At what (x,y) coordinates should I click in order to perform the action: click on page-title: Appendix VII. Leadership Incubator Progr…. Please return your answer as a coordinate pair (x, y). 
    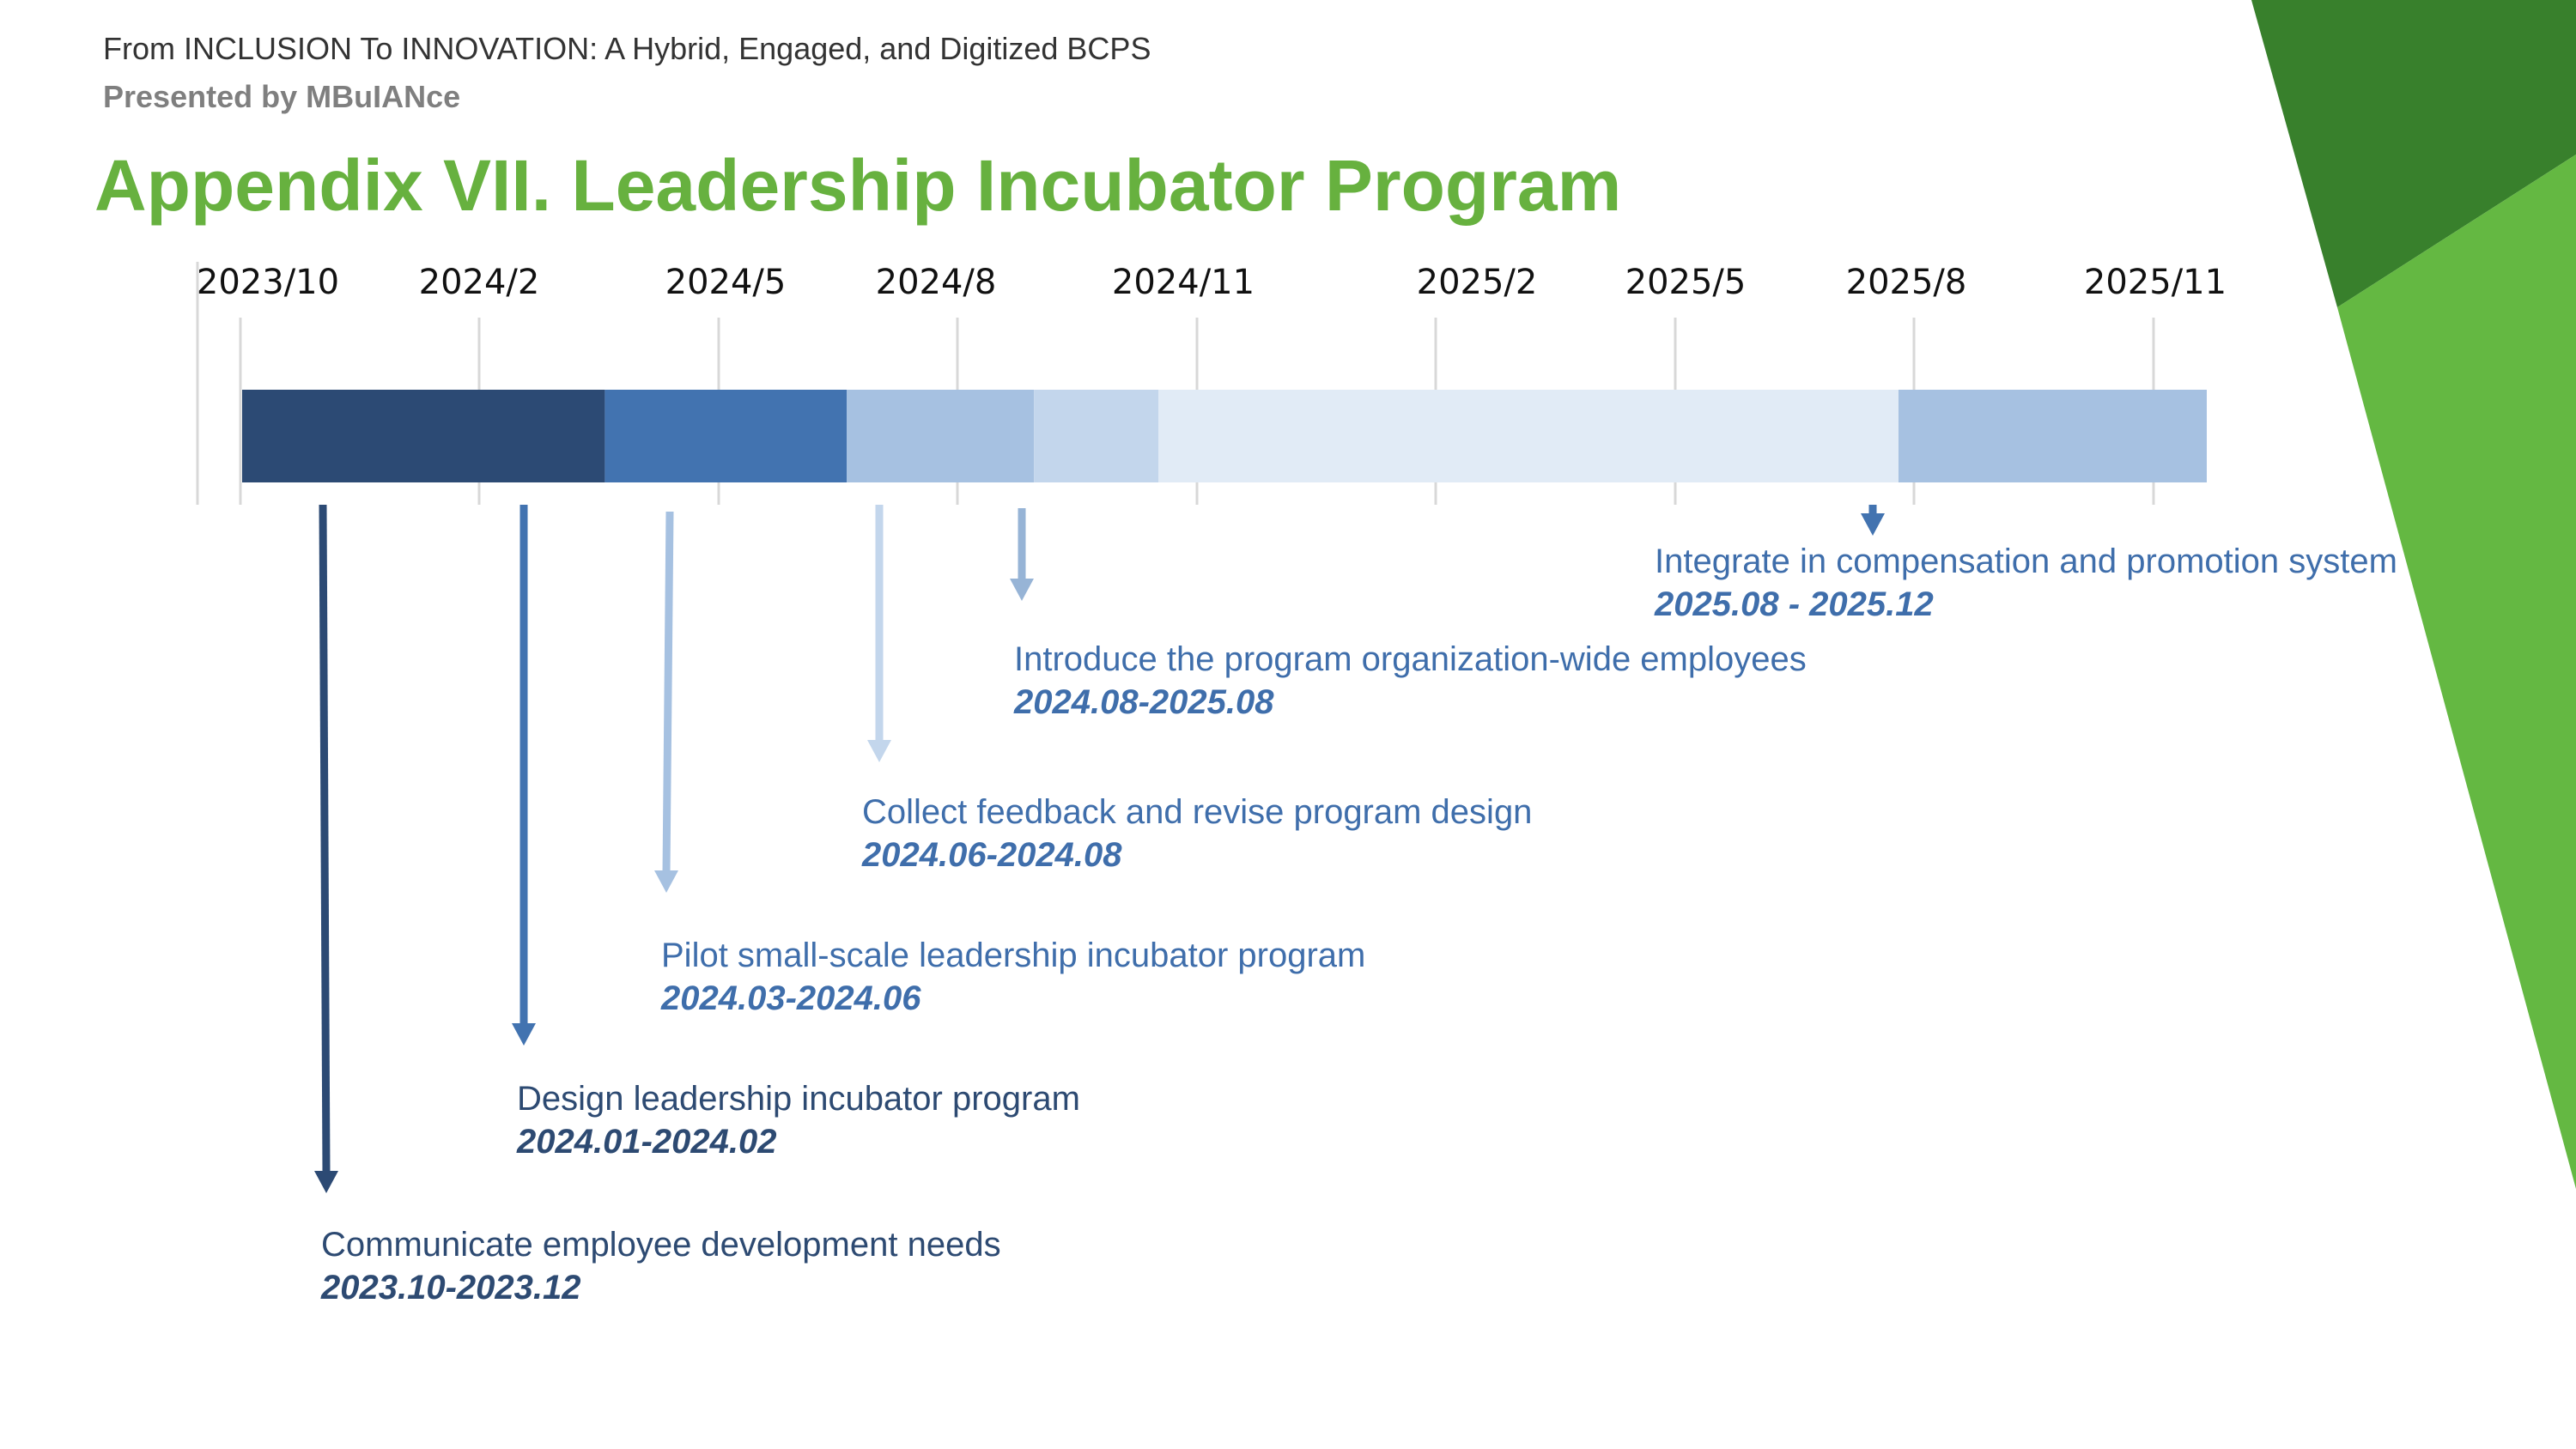
    Looking at the image, I should click on (858, 185).